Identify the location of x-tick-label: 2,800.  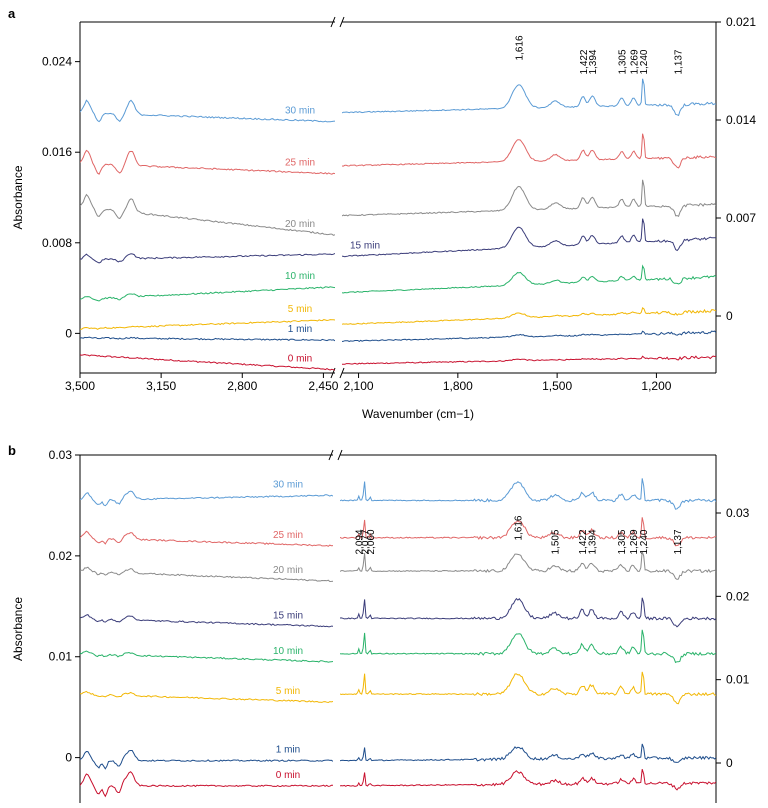
(242, 386).